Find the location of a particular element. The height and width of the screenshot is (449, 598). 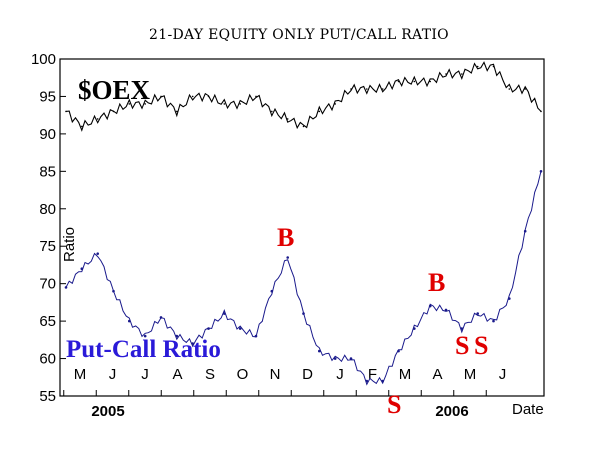

sell-signal-feb: S is located at coordinates (394, 404).